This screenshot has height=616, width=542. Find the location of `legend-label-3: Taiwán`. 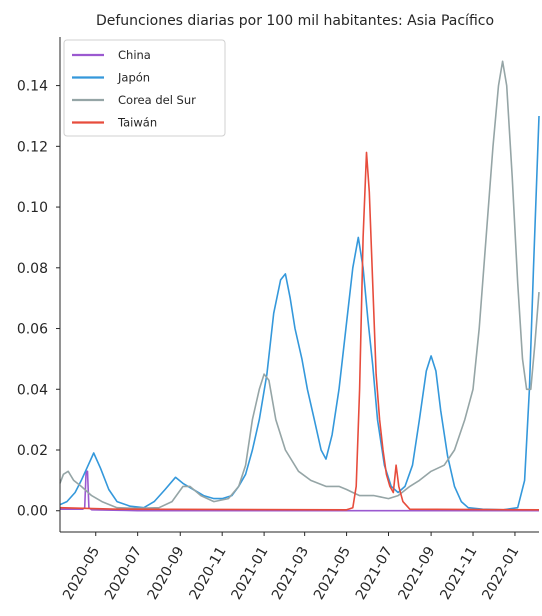

legend-label-3: Taiwán is located at coordinates (137, 123).